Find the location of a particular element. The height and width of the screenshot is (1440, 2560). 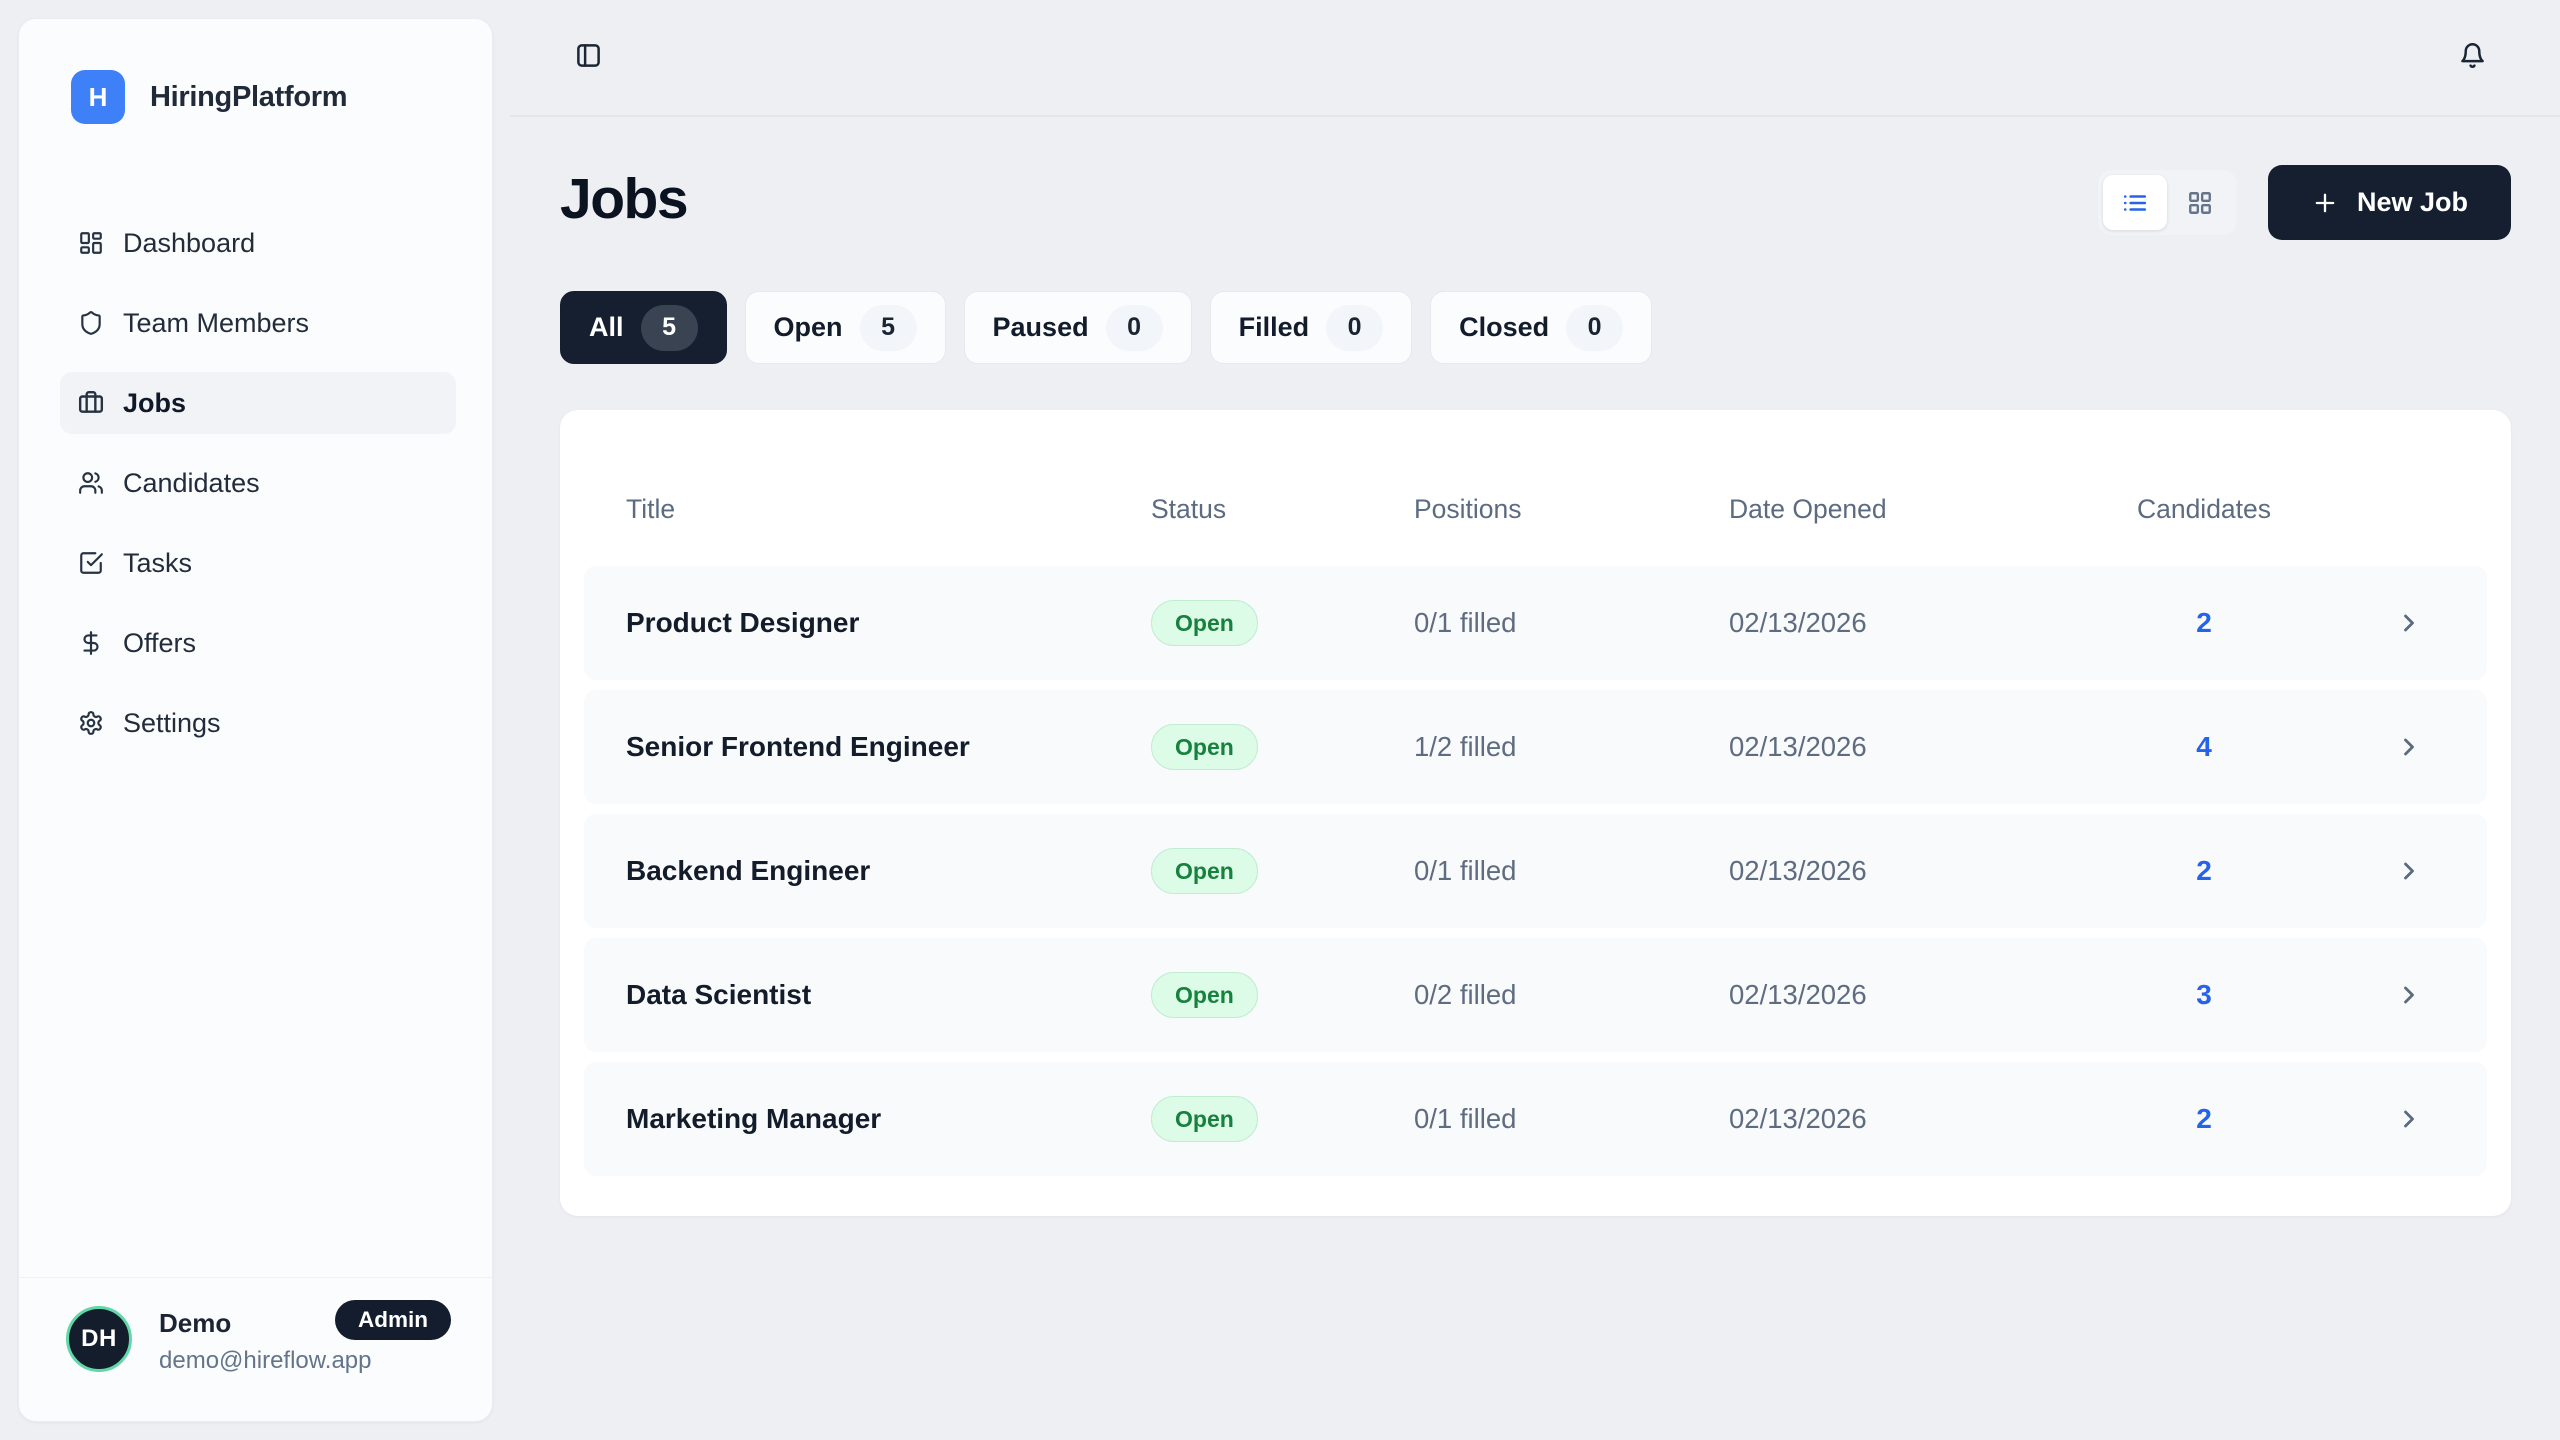

new-job-label: New Job is located at coordinates (2412, 202).